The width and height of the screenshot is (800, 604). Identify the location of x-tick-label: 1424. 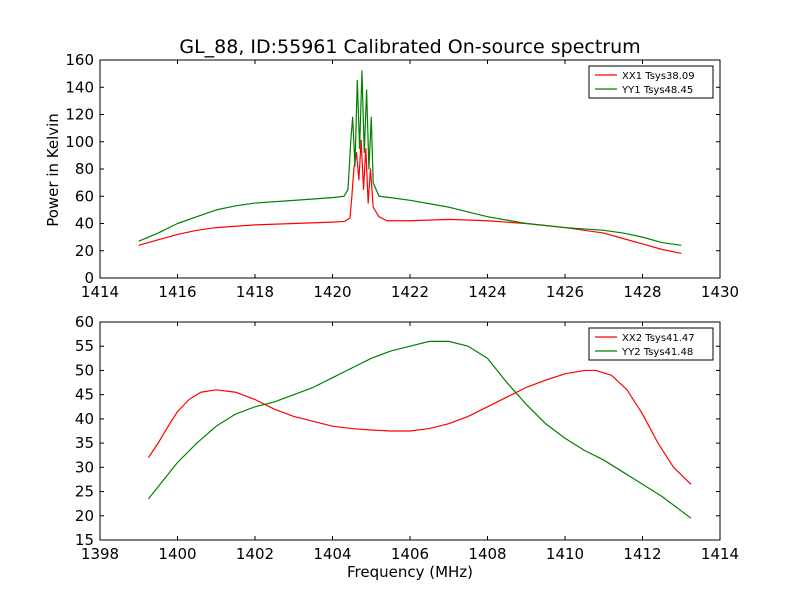
(487, 292).